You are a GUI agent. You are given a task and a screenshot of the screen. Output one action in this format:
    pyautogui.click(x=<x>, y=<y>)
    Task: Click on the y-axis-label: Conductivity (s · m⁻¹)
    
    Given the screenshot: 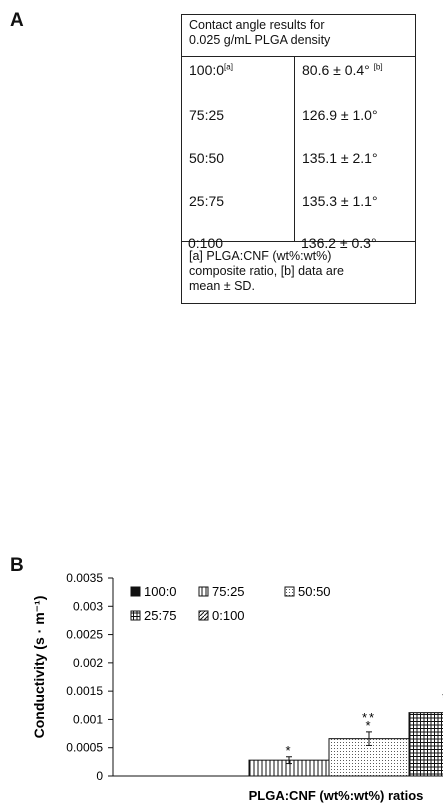 What is the action you would take?
    pyautogui.click(x=39, y=667)
    